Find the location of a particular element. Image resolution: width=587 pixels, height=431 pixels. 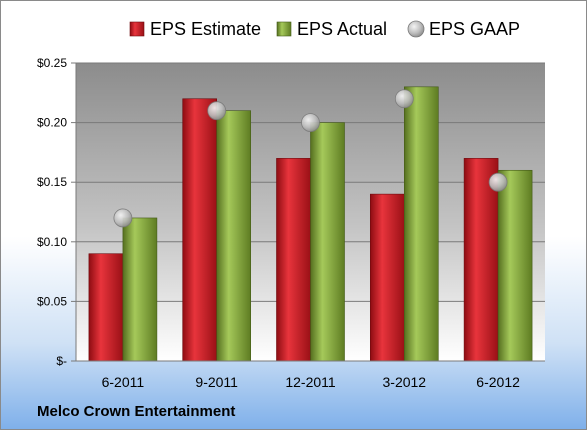

legend-label-eps-estimate: EPS Estimate is located at coordinates (205, 29).